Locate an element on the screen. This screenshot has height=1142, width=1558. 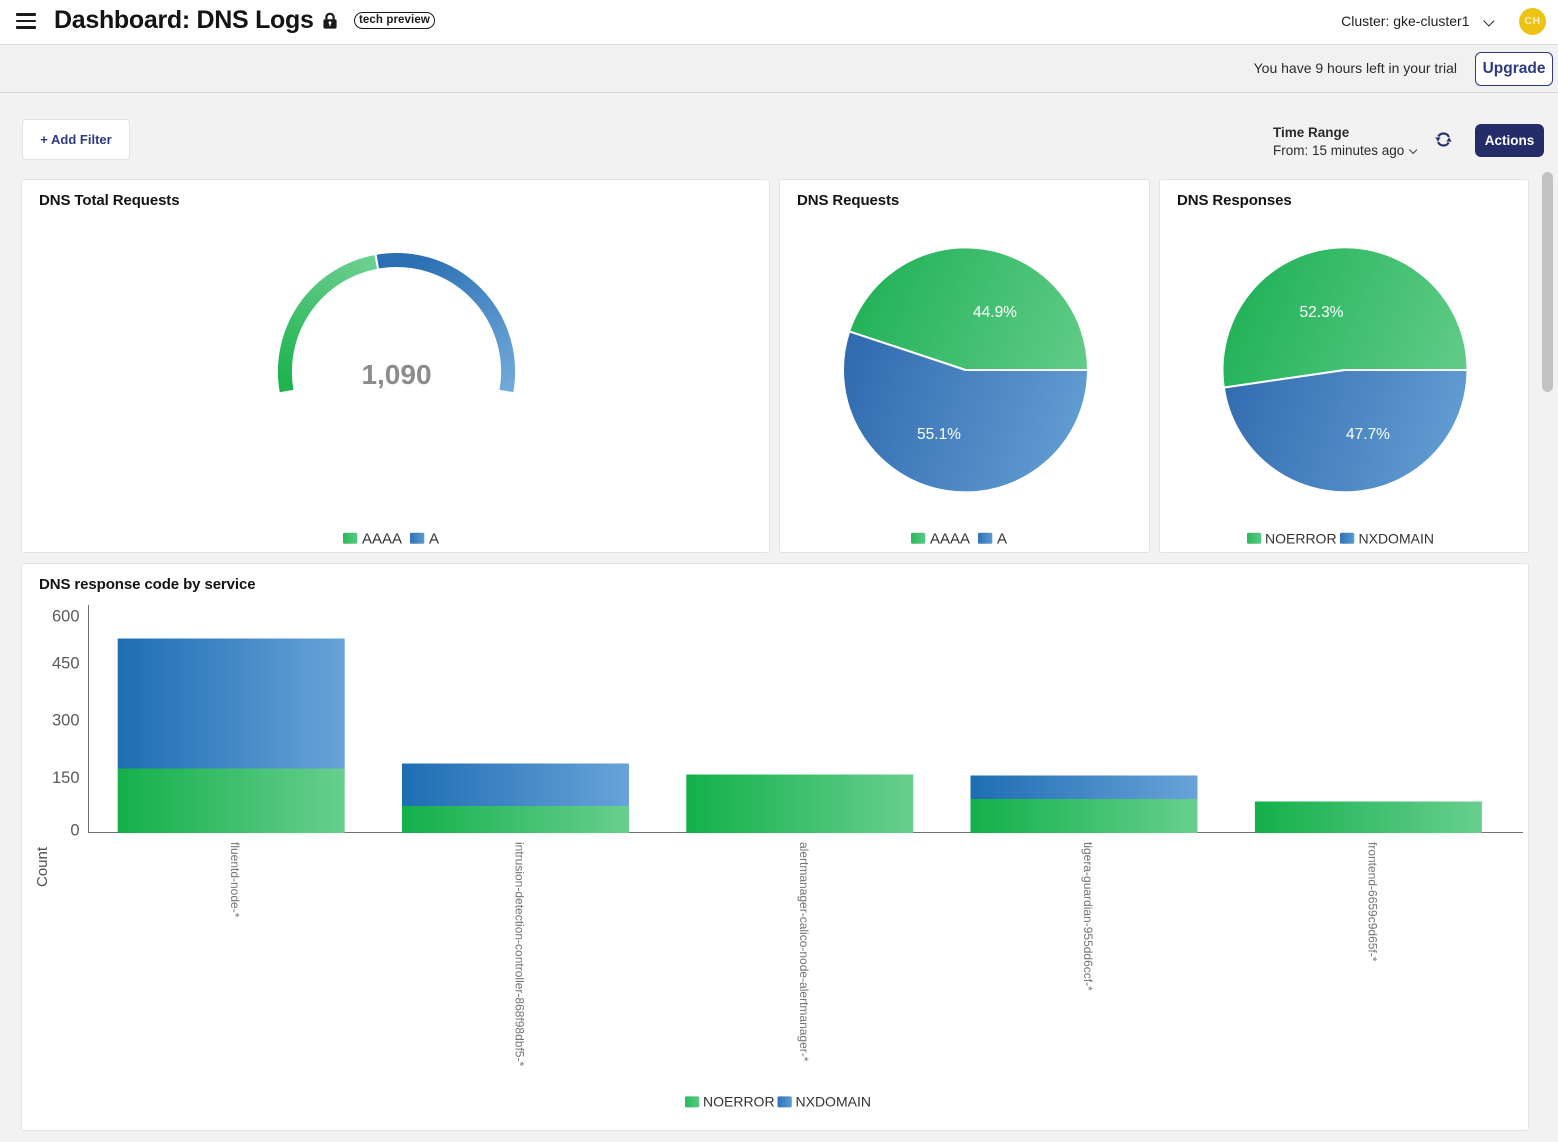
svg-text:alertmanager-calico-node-alert: alertmanager-calico-node-alertmanager-* is located at coordinates (804, 952).